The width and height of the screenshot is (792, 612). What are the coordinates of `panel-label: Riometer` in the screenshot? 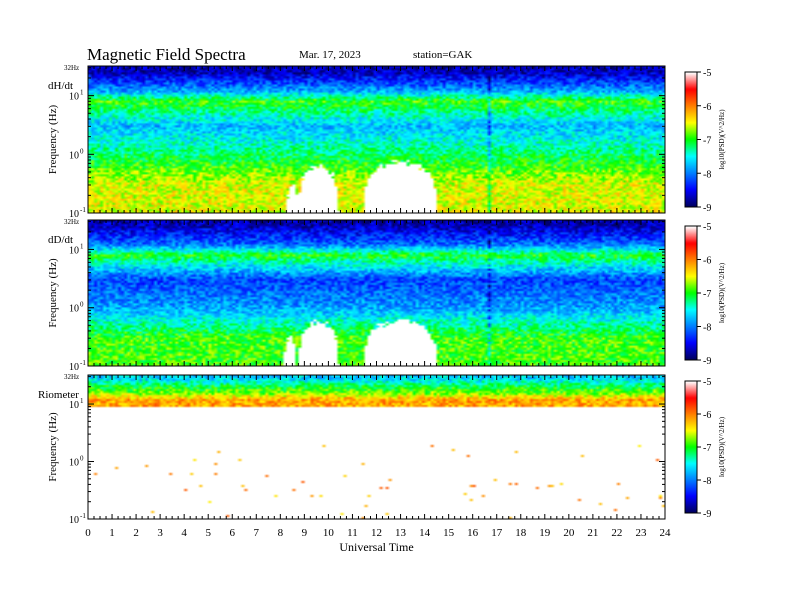 It's located at (58, 395).